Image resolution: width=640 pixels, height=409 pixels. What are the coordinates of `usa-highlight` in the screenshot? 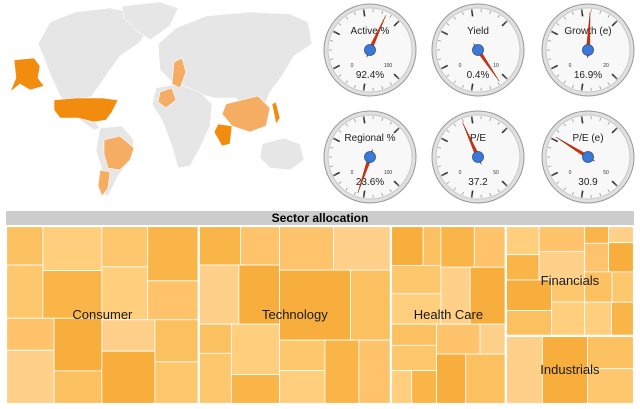 It's located at (86, 110).